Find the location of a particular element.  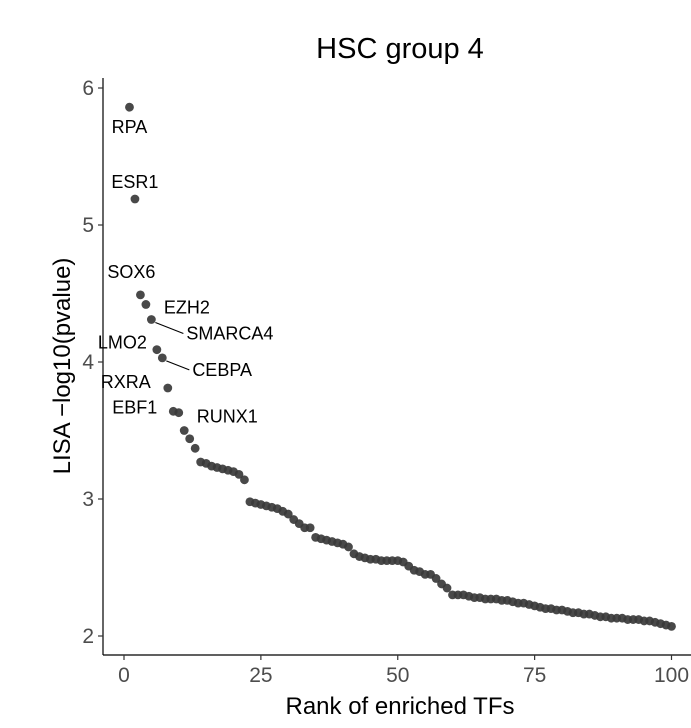

point-label: RUNX1 is located at coordinates (227, 417).